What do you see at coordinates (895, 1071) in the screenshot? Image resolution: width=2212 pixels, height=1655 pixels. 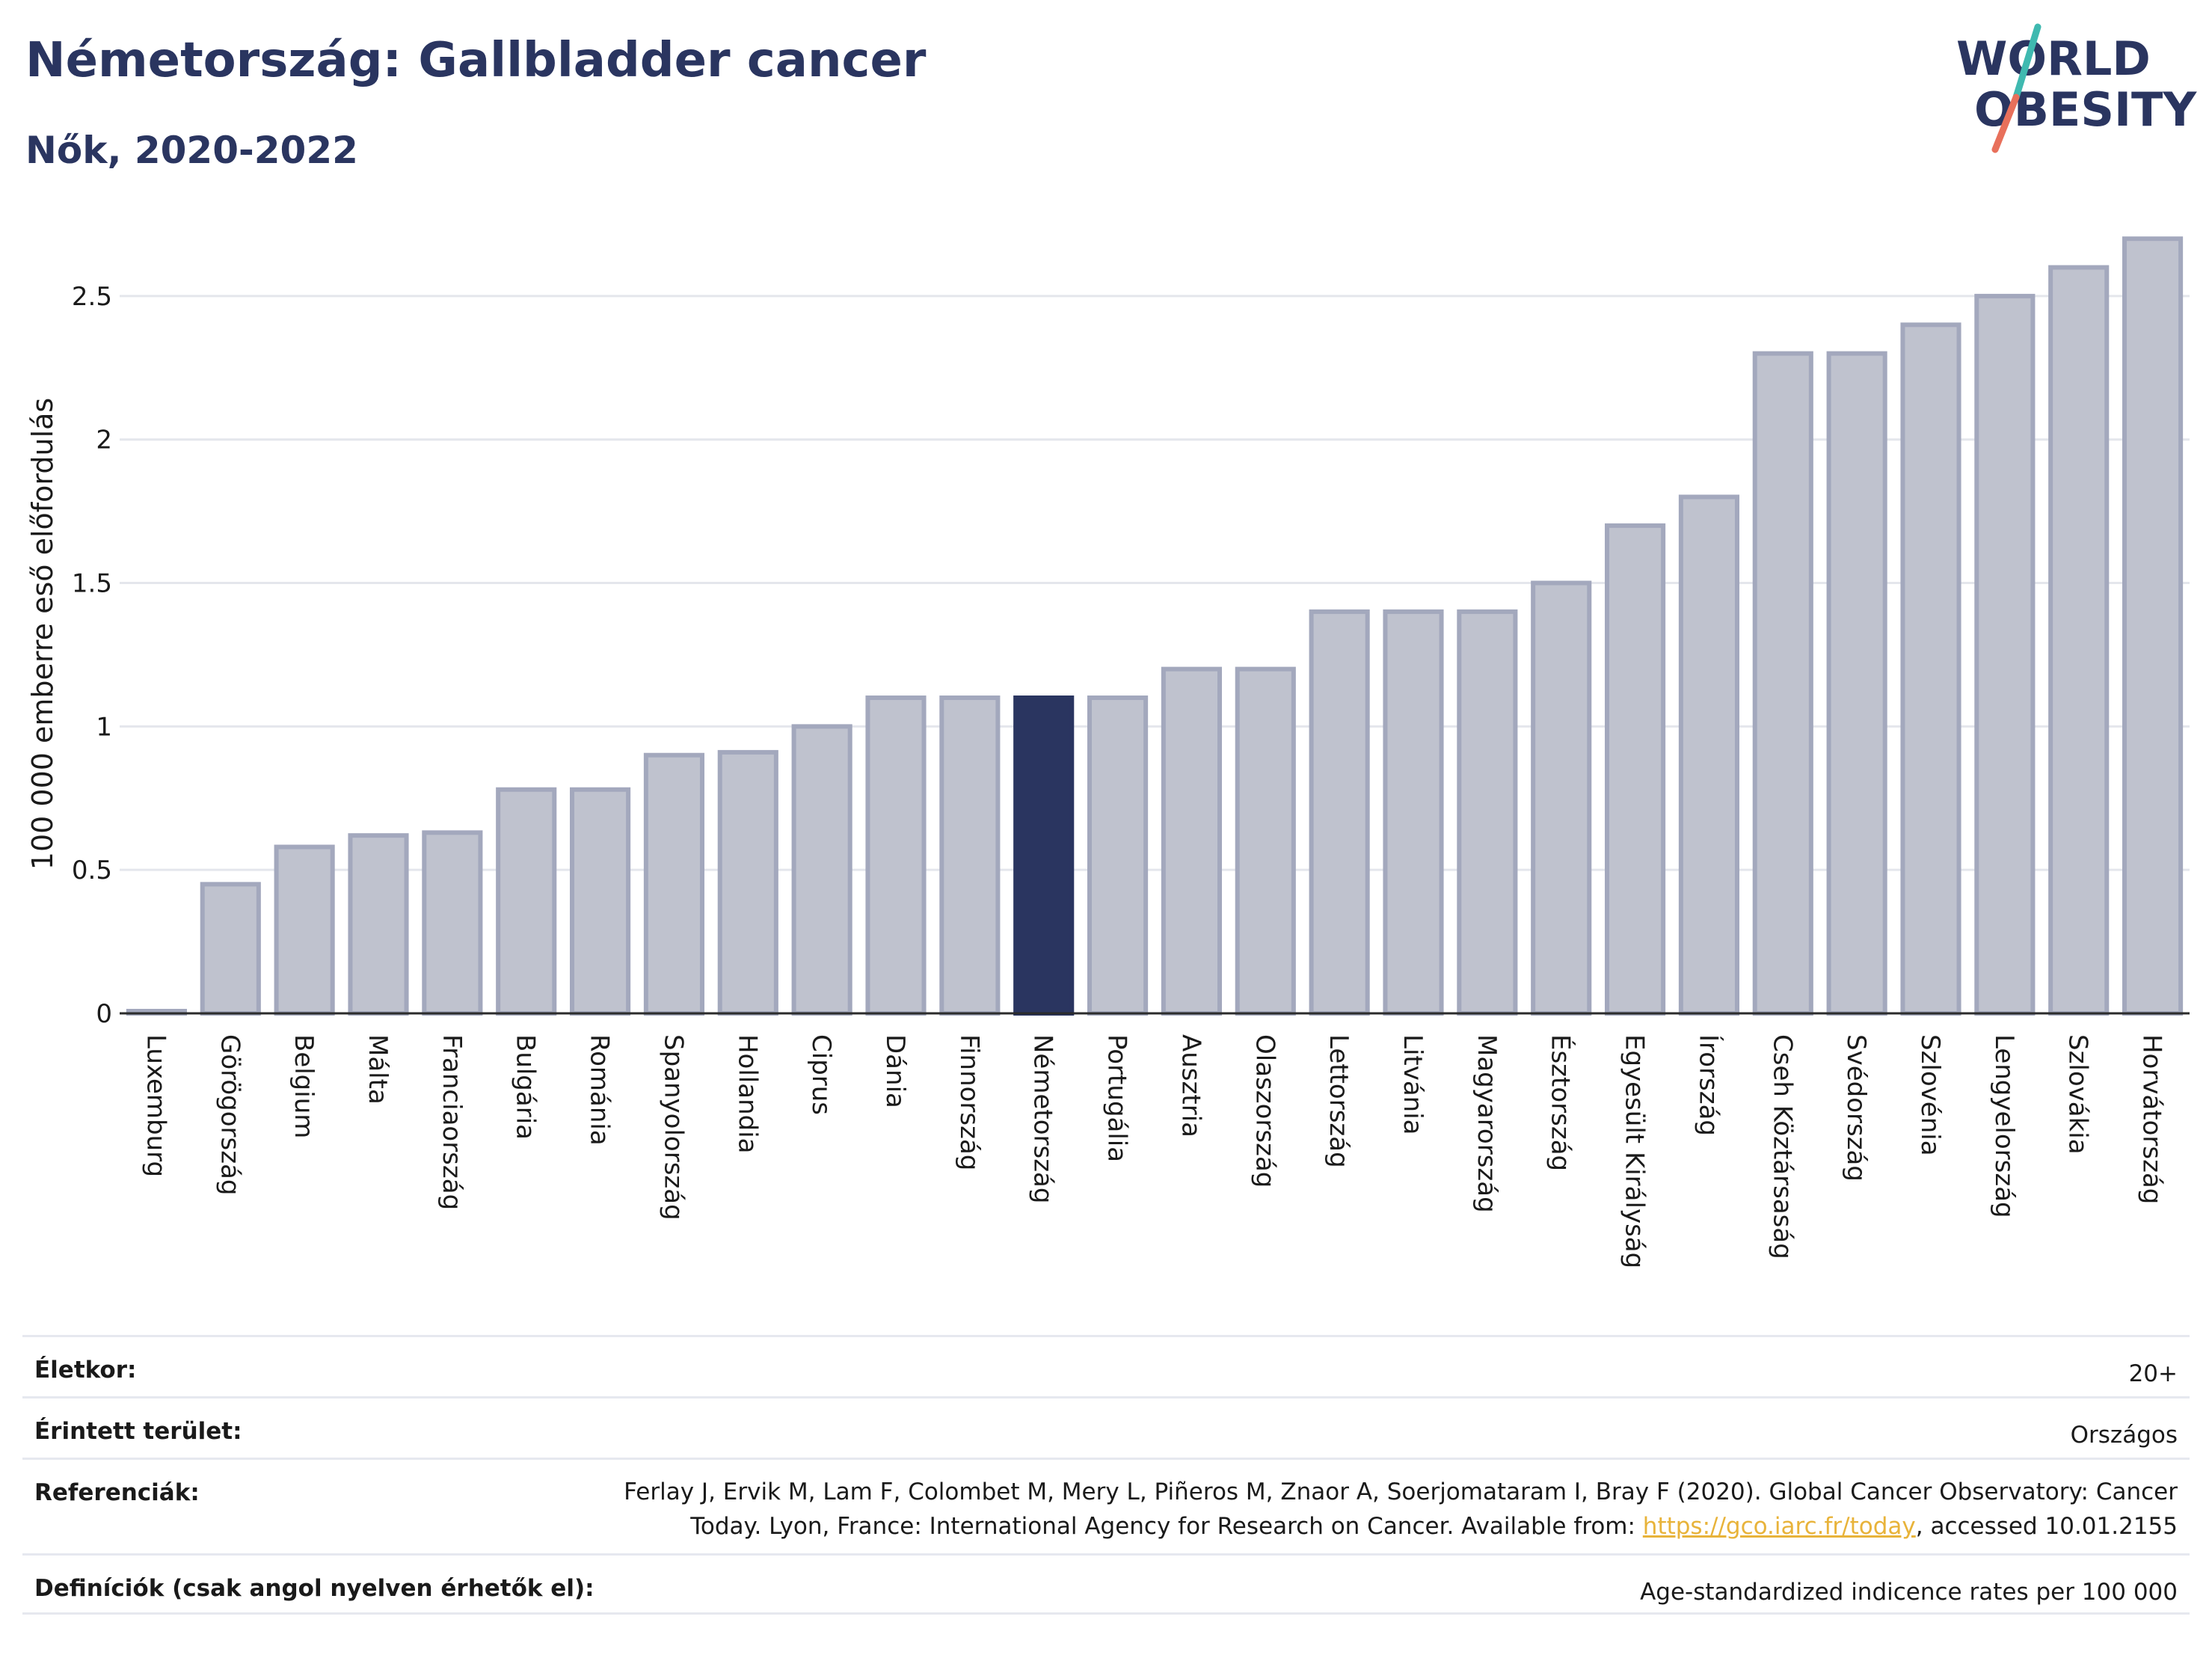 I see `x-tick-label: Dánia` at bounding box center [895, 1071].